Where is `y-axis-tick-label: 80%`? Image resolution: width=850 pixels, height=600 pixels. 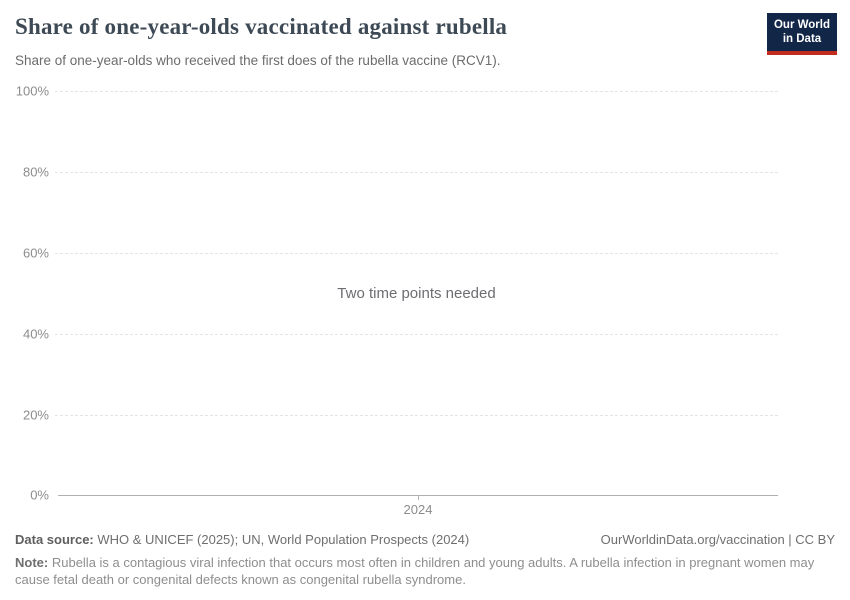
y-axis-tick-label: 80% is located at coordinates (35, 172).